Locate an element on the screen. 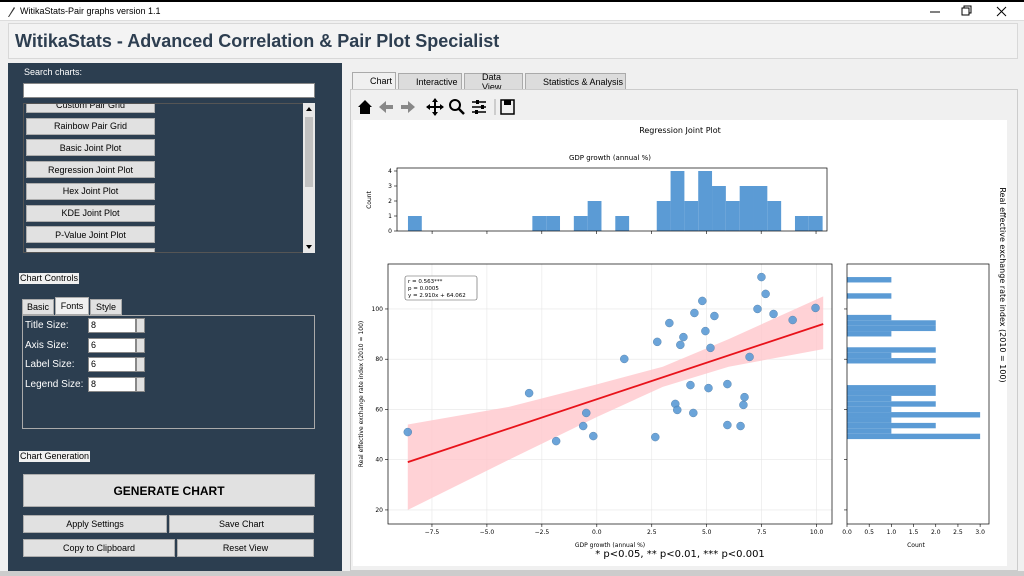 The image size is (1024, 576). chart-list-item: Regression Joint Plot is located at coordinates (90, 170).